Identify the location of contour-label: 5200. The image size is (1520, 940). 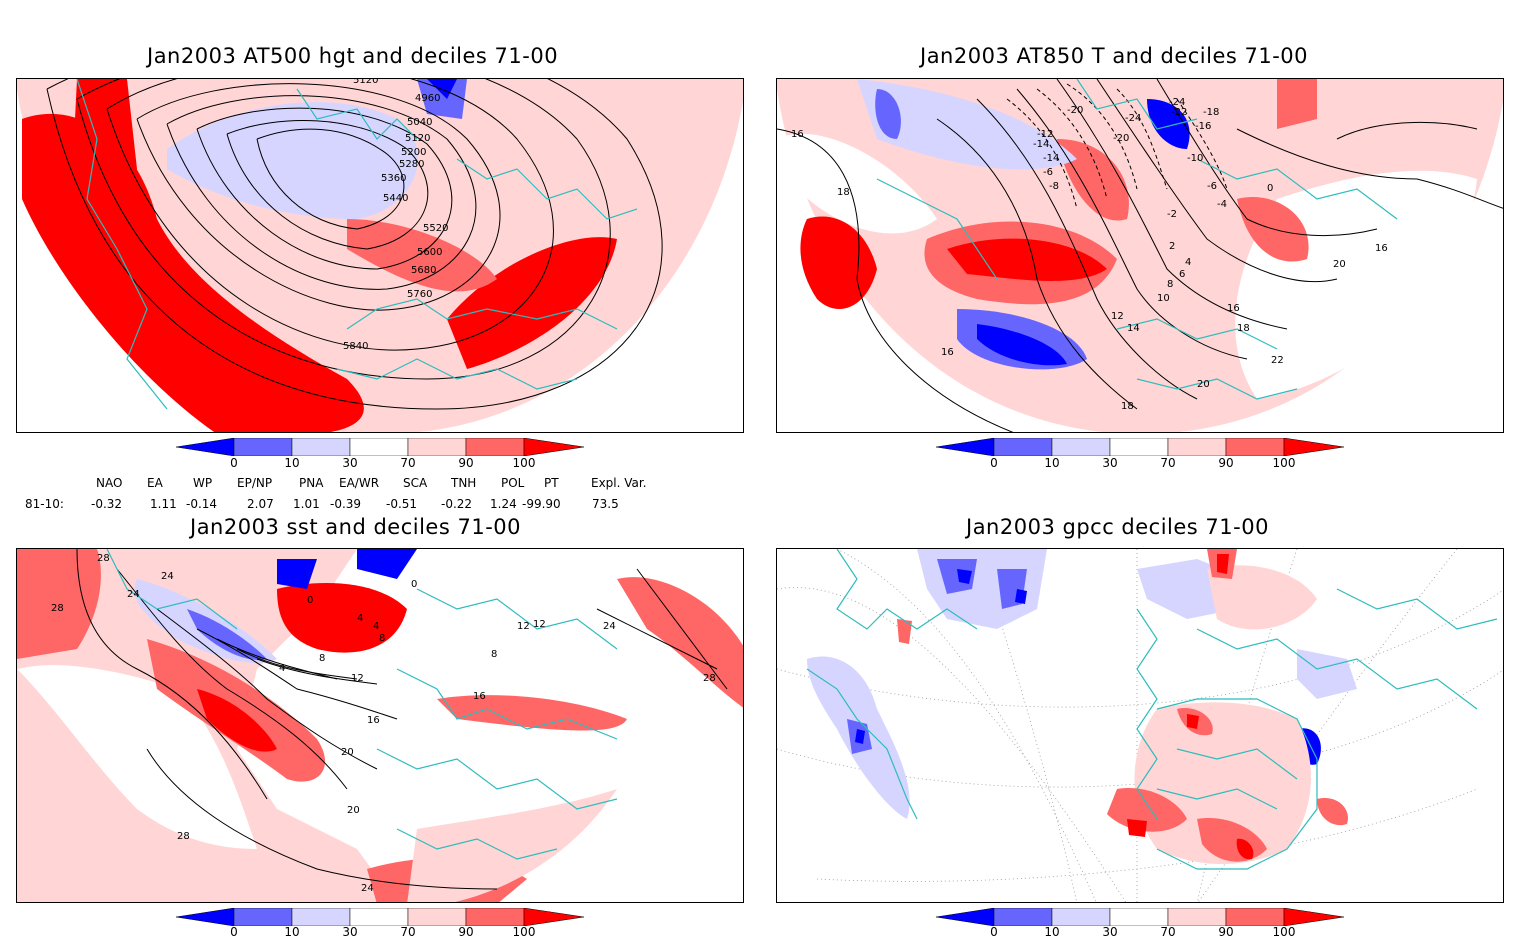
(413, 152).